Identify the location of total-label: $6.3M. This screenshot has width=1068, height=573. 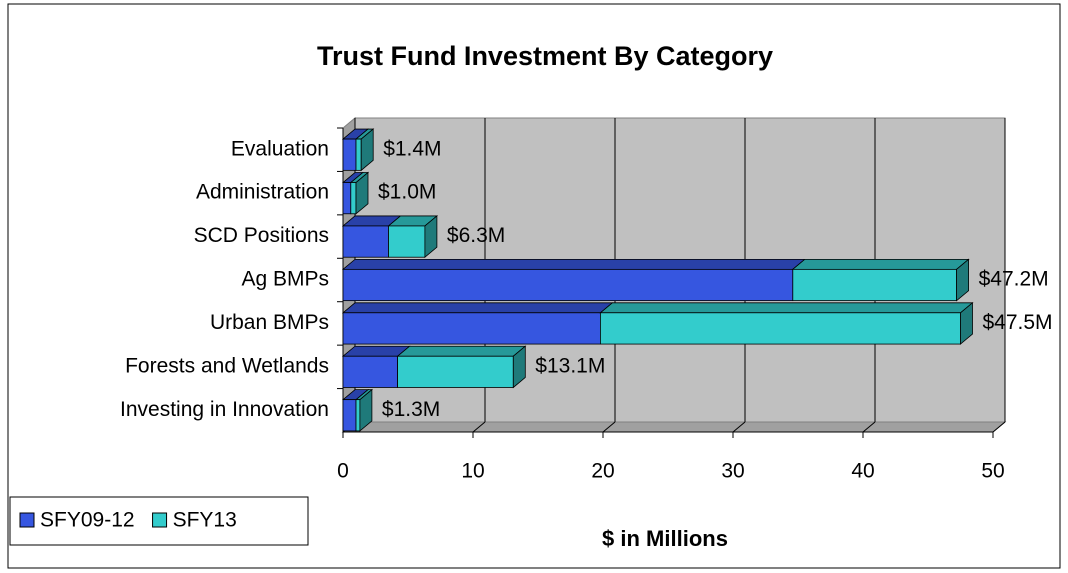
(476, 235).